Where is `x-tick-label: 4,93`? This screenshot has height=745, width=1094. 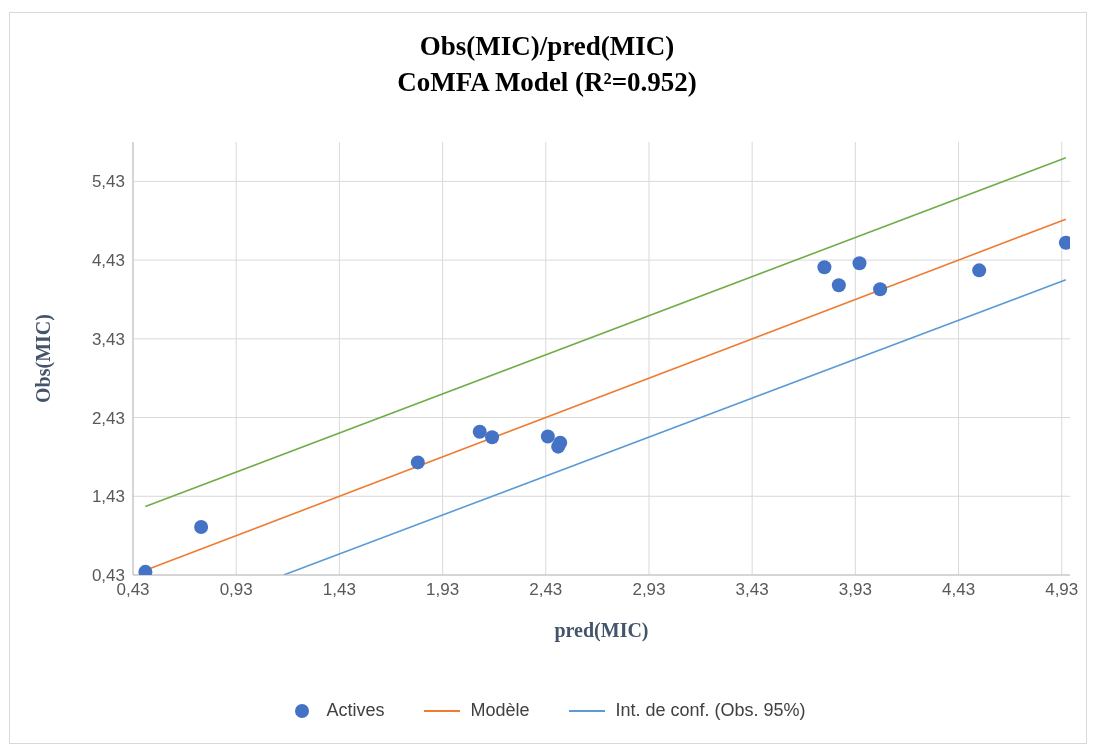 x-tick-label: 4,93 is located at coordinates (1062, 590).